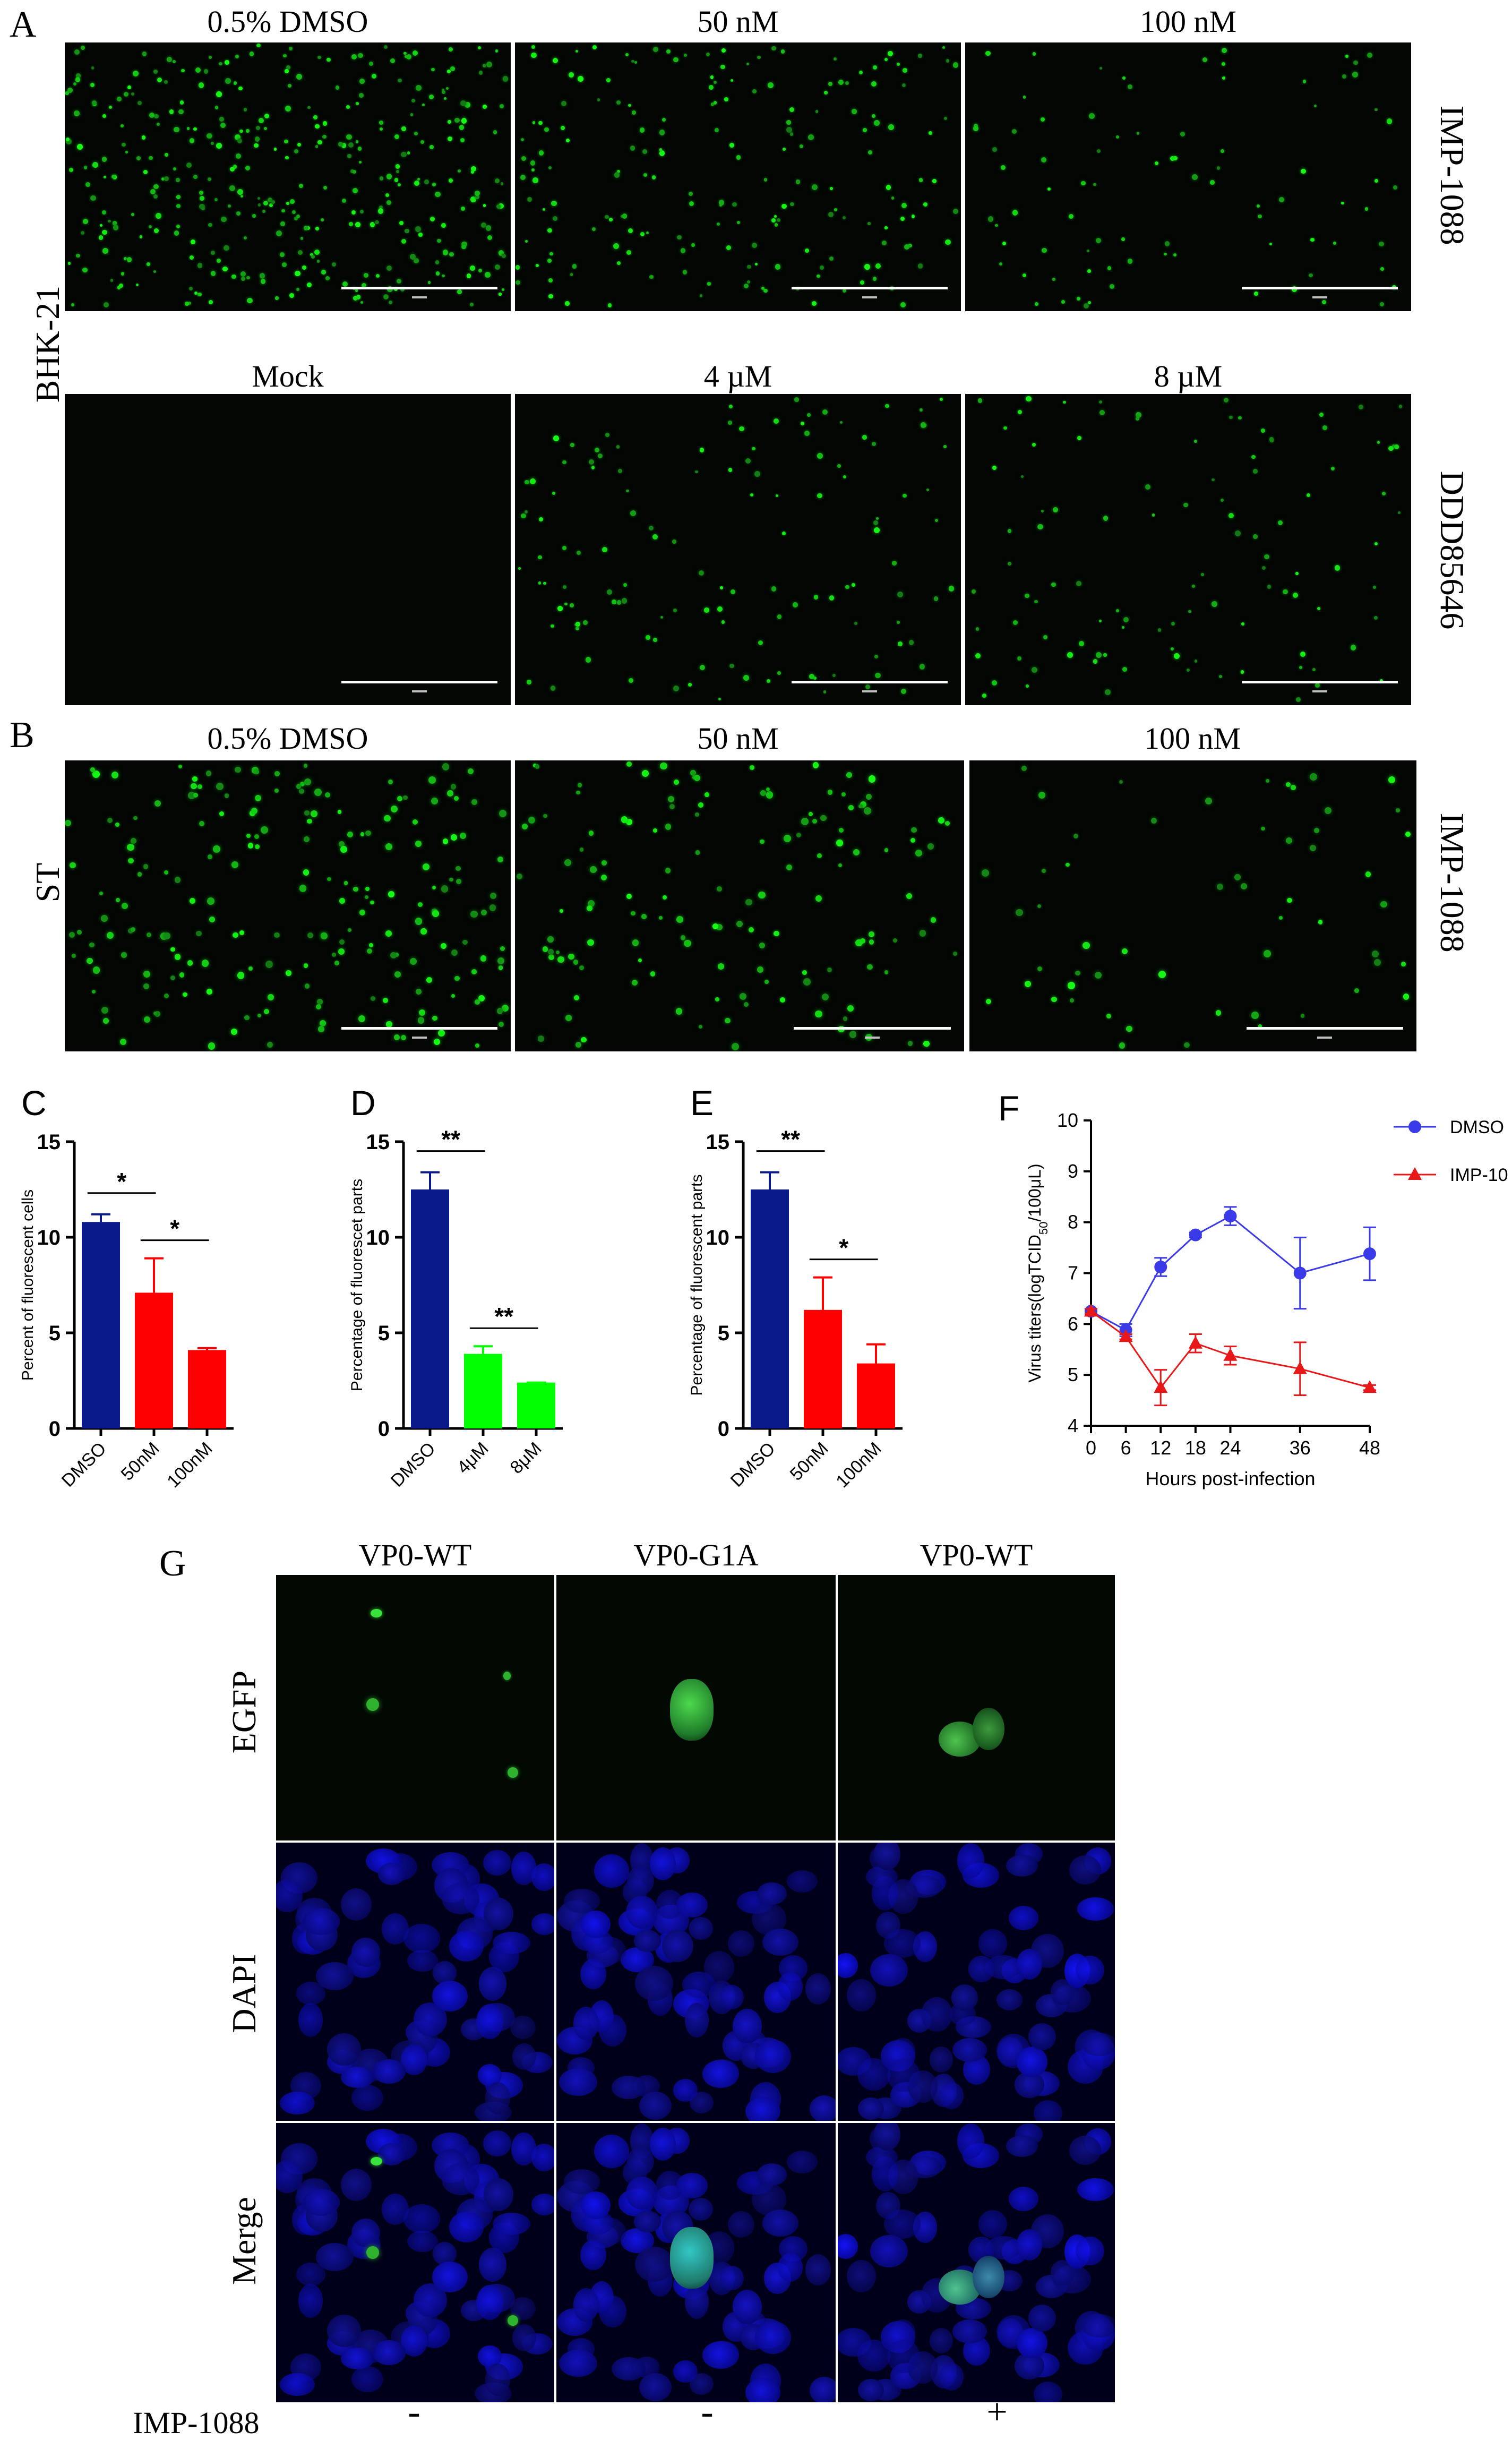 The image size is (1512, 2440). What do you see at coordinates (869, 297) in the screenshot?
I see `scale-bar-caption` at bounding box center [869, 297].